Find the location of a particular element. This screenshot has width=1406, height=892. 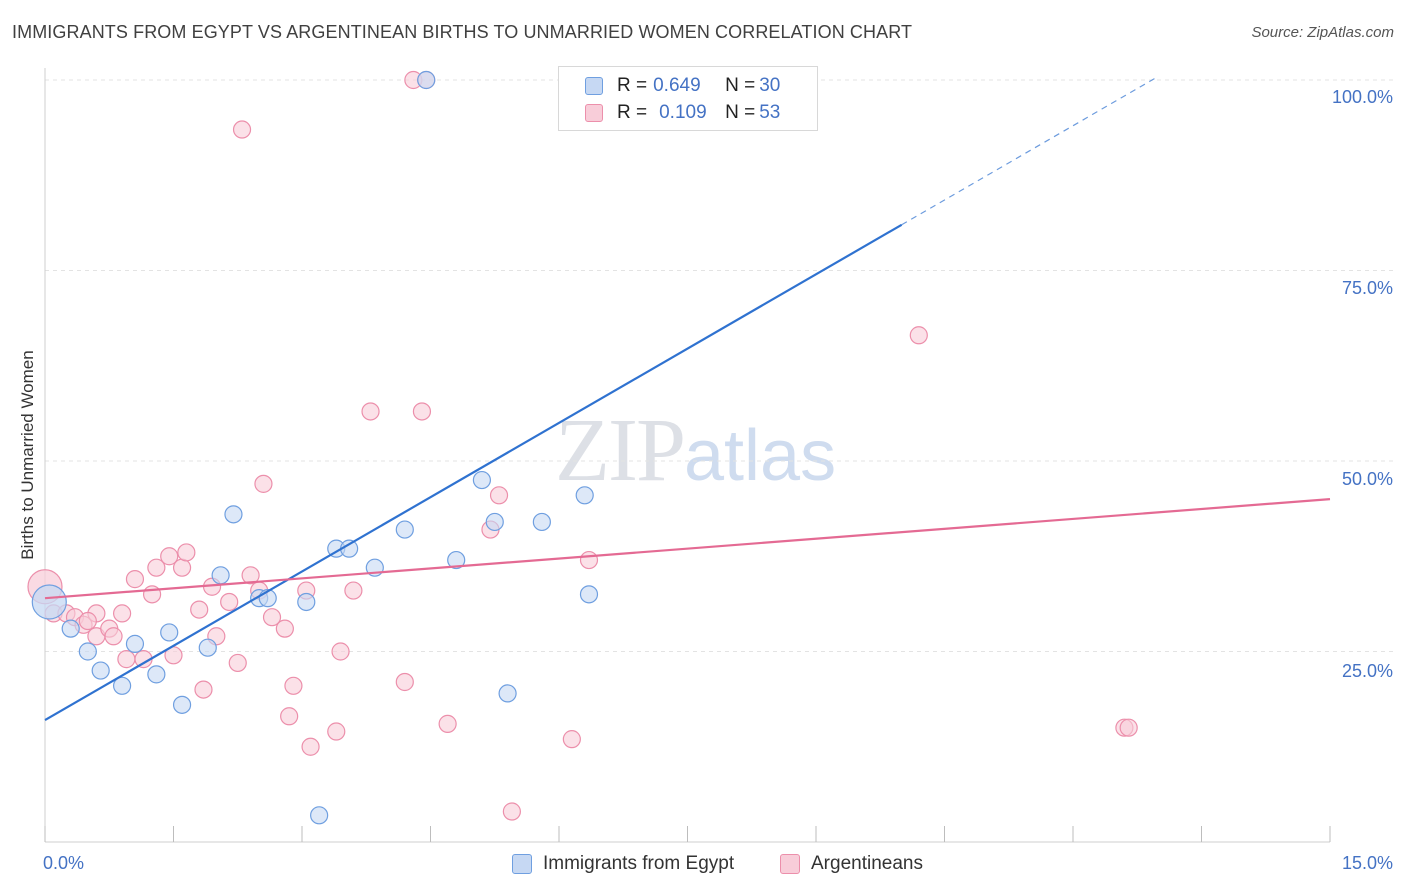

series-name-egypt: Immigrants from Egypt is located at coordinates (639, 863).